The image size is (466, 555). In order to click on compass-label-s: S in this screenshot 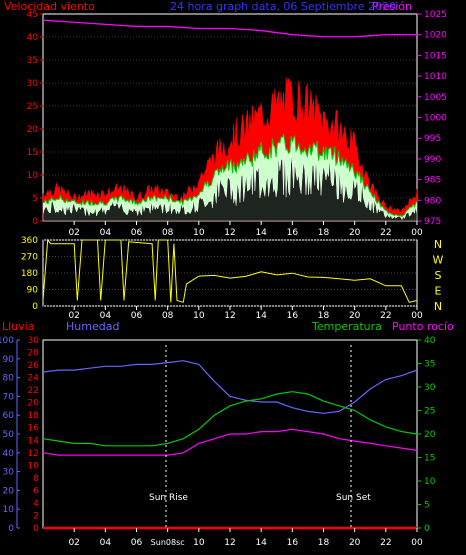, I will do `click(438, 275)`.